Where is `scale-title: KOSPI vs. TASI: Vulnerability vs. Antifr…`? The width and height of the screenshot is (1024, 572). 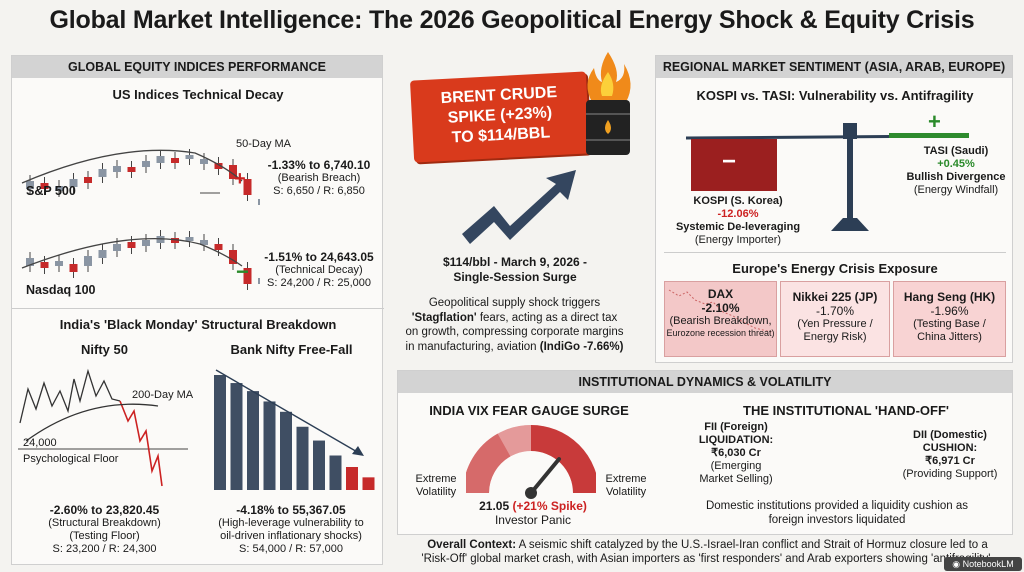
scale-title: KOSPI vs. TASI: Vulnerability vs. Antifr… is located at coordinates (835, 95).